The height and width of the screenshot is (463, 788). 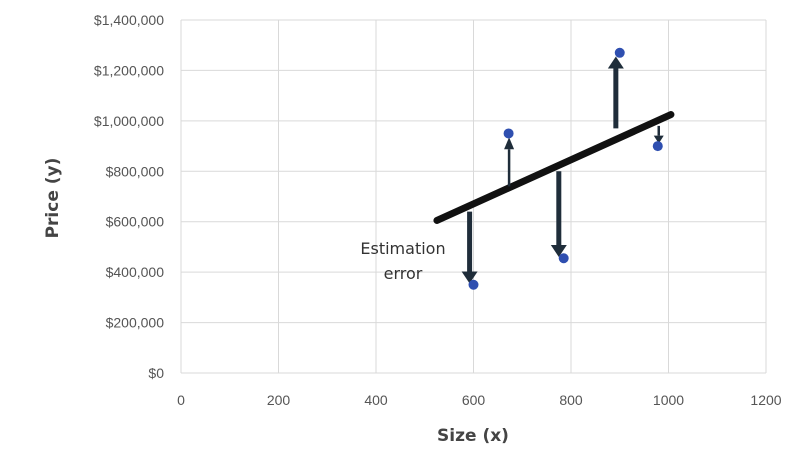 I want to click on annotation-estimation: Estimation, so click(x=402, y=248).